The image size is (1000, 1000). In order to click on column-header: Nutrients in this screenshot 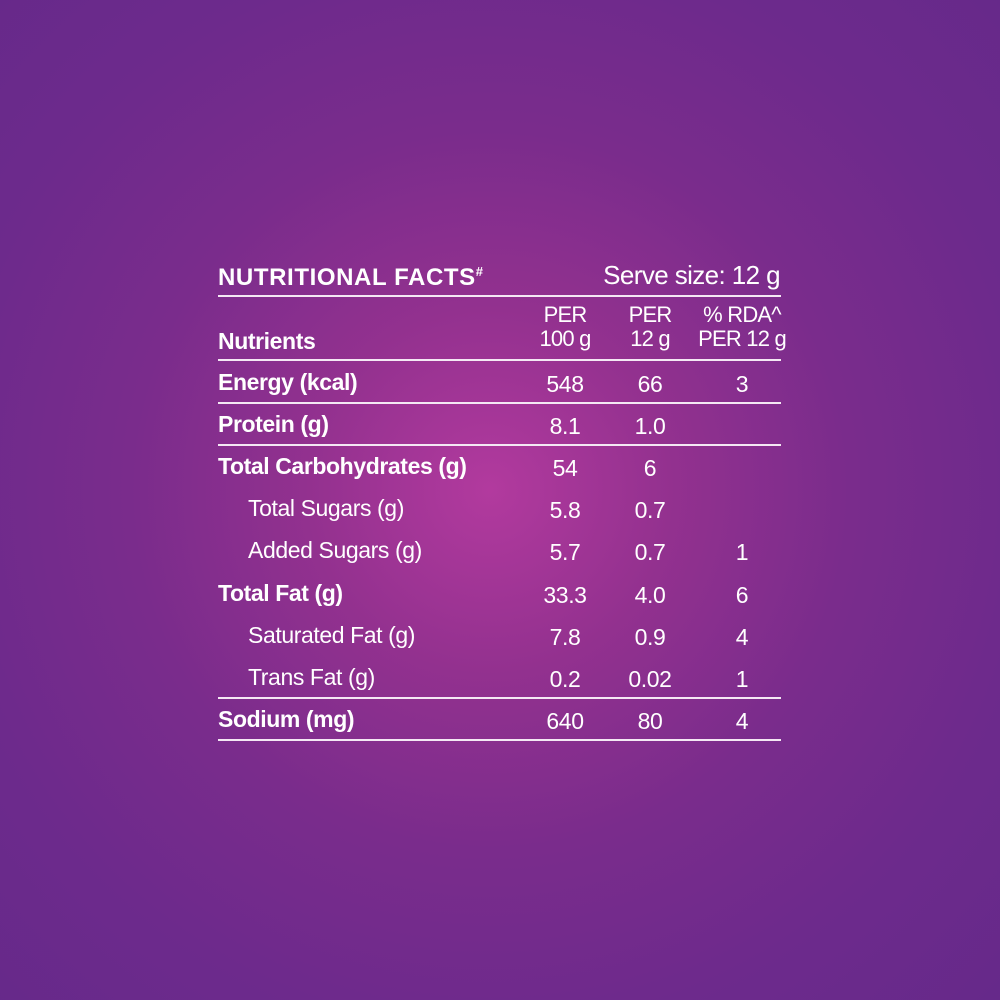, I will do `click(267, 341)`.